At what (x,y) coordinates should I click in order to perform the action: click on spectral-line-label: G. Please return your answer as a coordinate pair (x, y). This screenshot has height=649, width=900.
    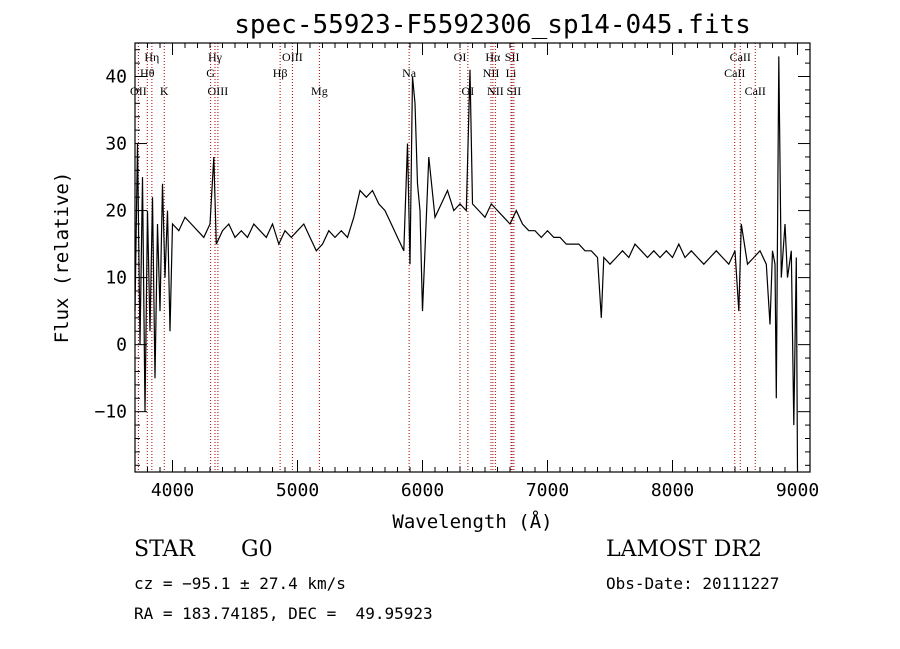
    Looking at the image, I should click on (210, 73).